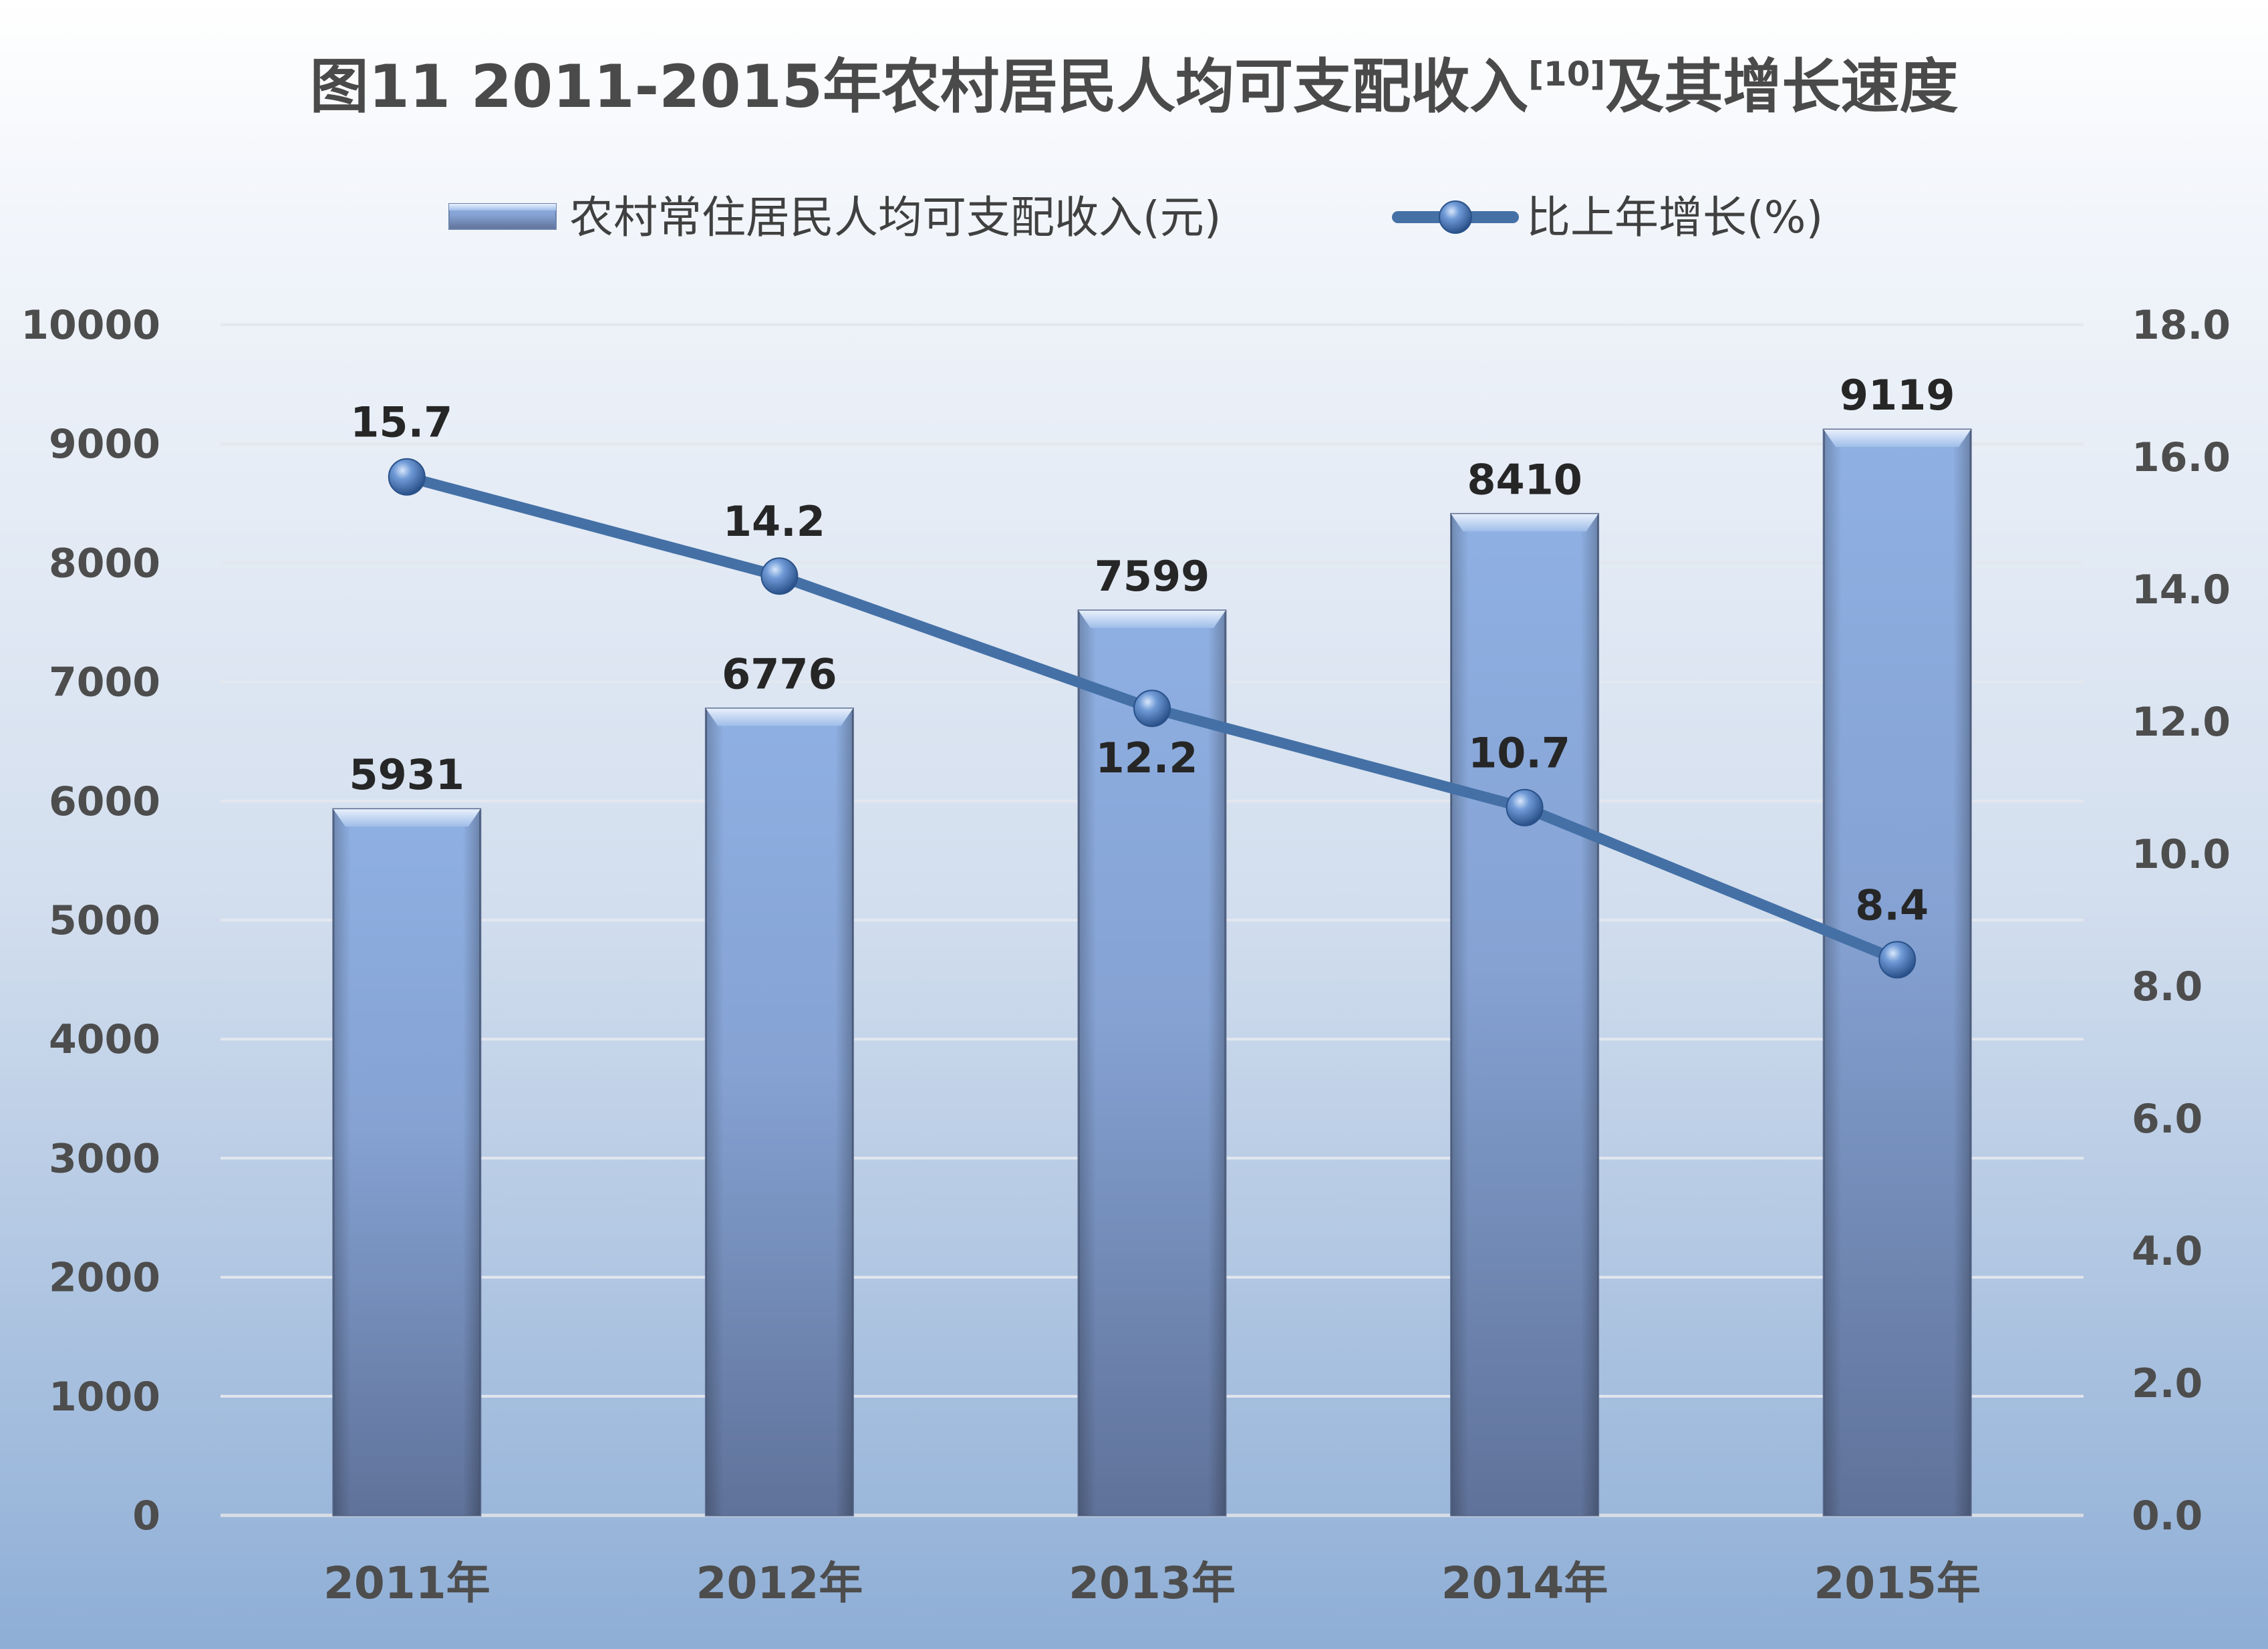 The width and height of the screenshot is (2268, 1649). I want to click on x-tick-label: 2015年, so click(1897, 1583).